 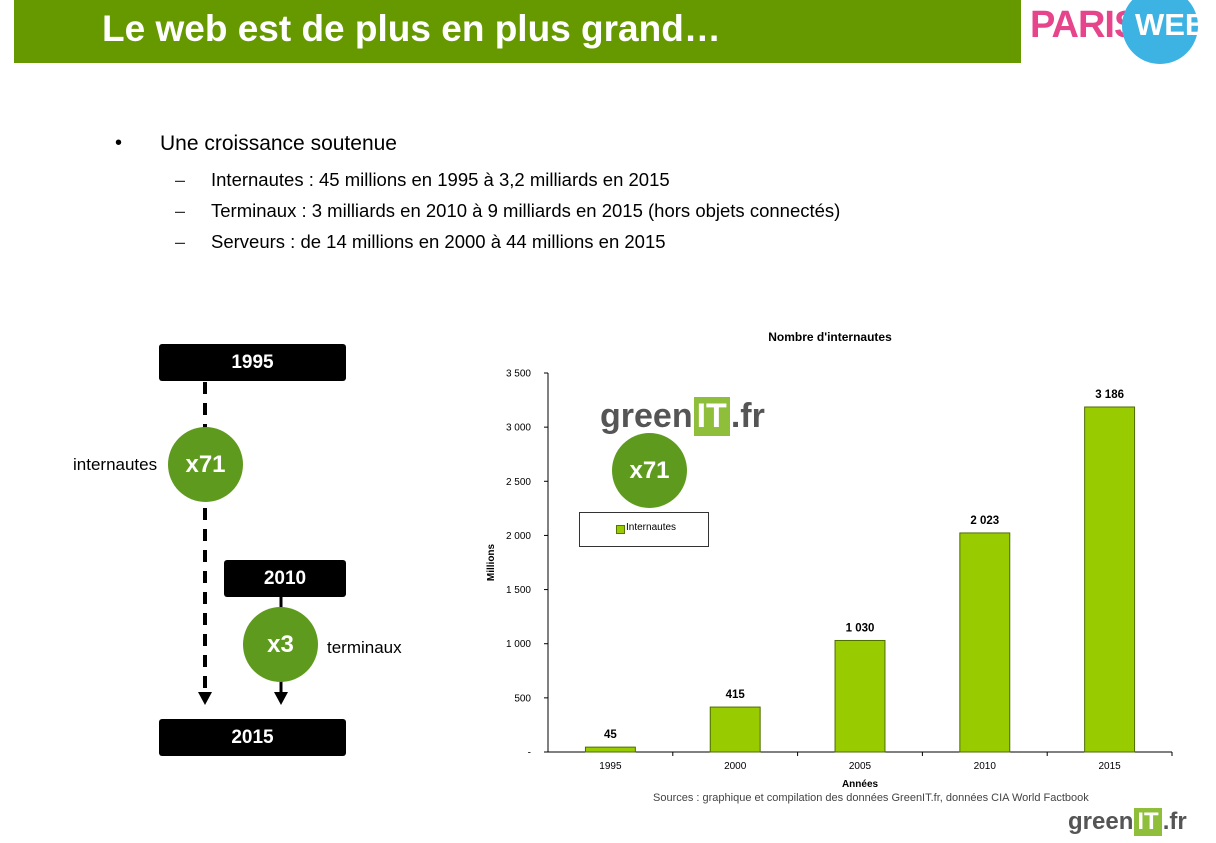 I want to click on chart-legend: Internautes, so click(x=644, y=529).